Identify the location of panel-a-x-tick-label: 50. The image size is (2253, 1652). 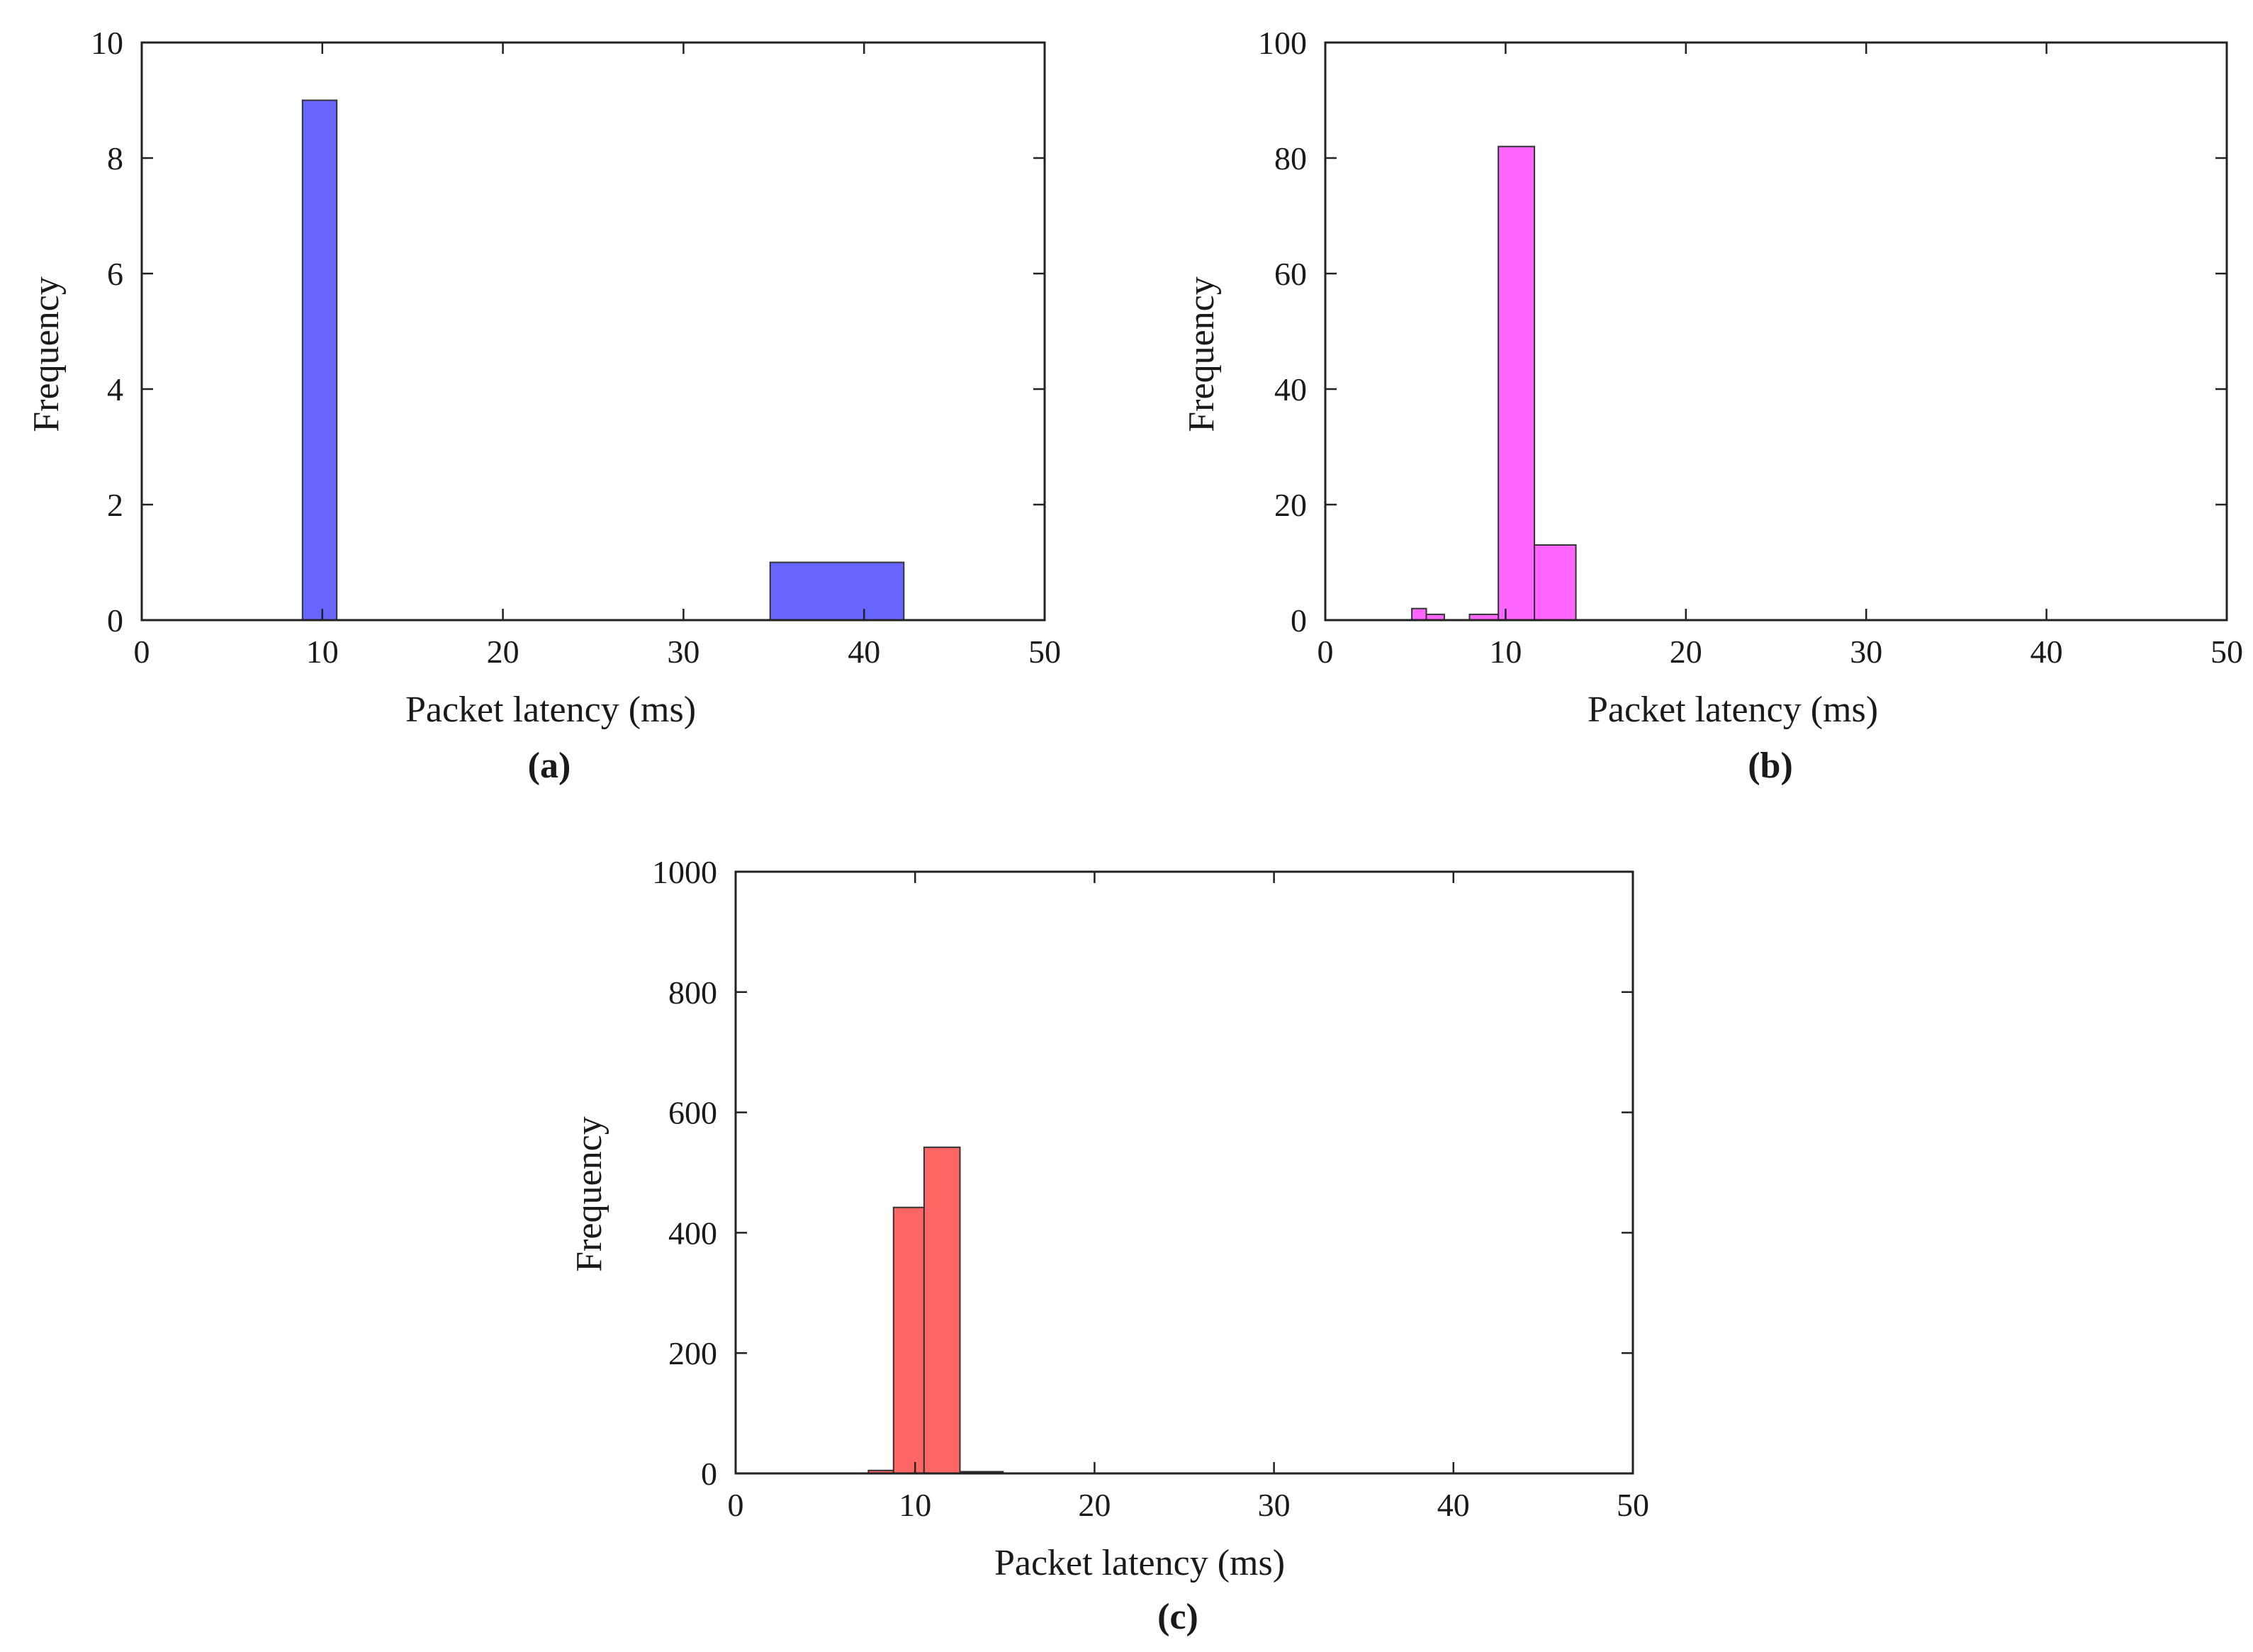
(1044, 652).